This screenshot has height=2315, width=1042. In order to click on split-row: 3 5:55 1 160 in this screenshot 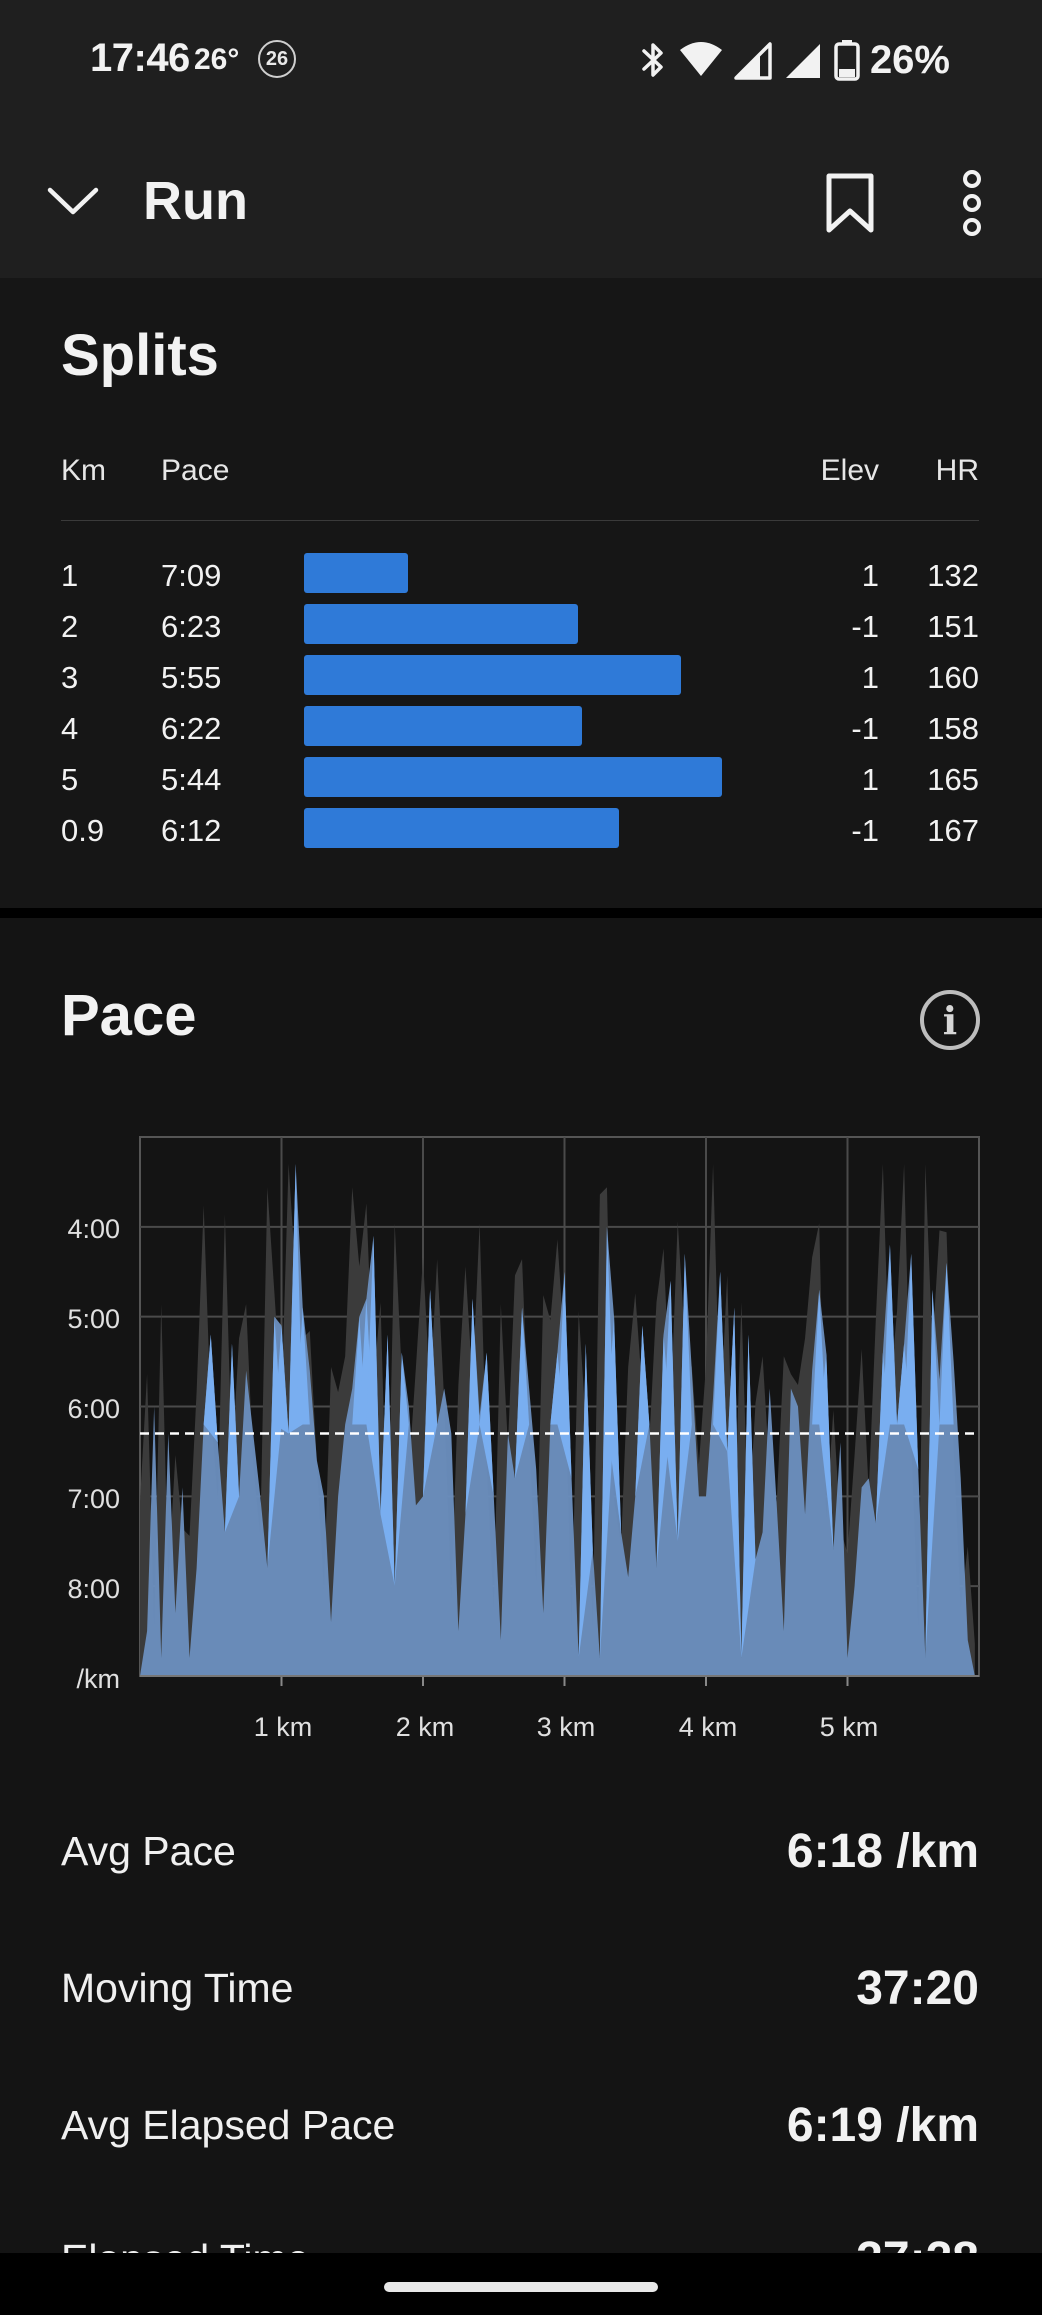, I will do `click(521, 677)`.